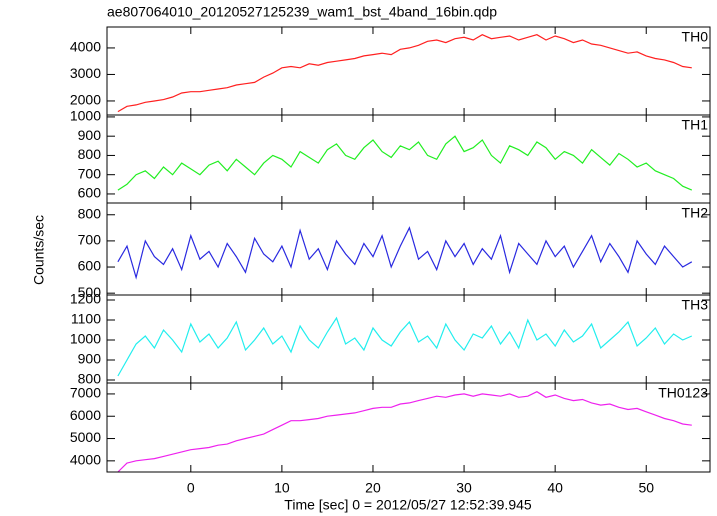 This screenshot has height=516, width=717. What do you see at coordinates (695, 305) in the screenshot?
I see `panel-label: TH3` at bounding box center [695, 305].